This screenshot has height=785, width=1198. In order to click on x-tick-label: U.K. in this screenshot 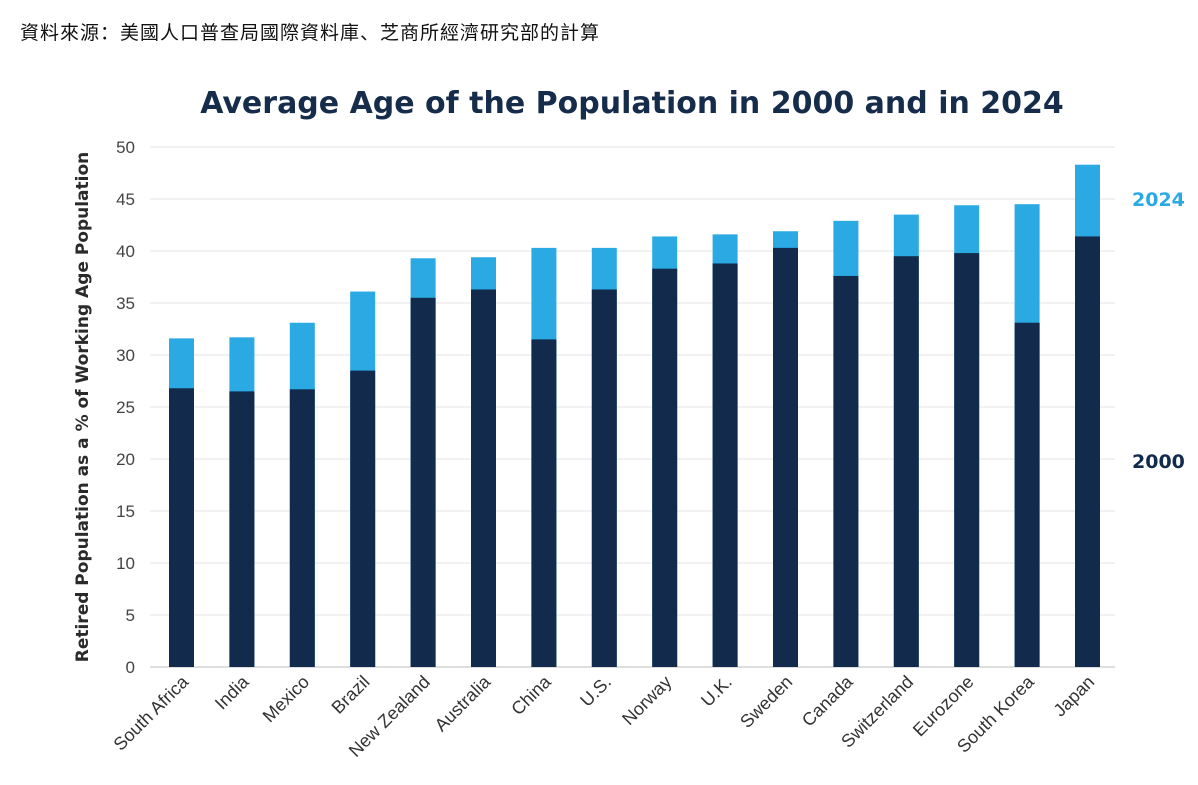, I will do `click(716, 691)`.